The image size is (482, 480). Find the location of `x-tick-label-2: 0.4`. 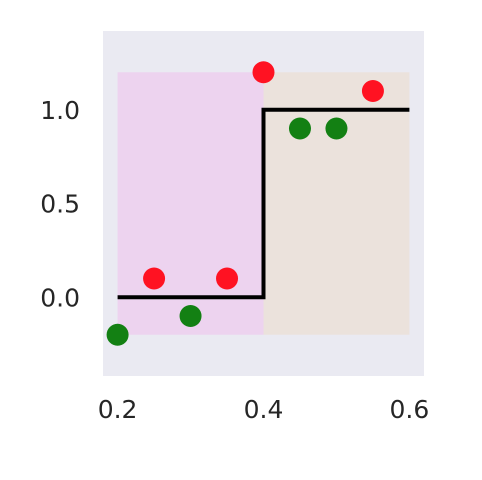

x-tick-label-2: 0.4 is located at coordinates (264, 409).